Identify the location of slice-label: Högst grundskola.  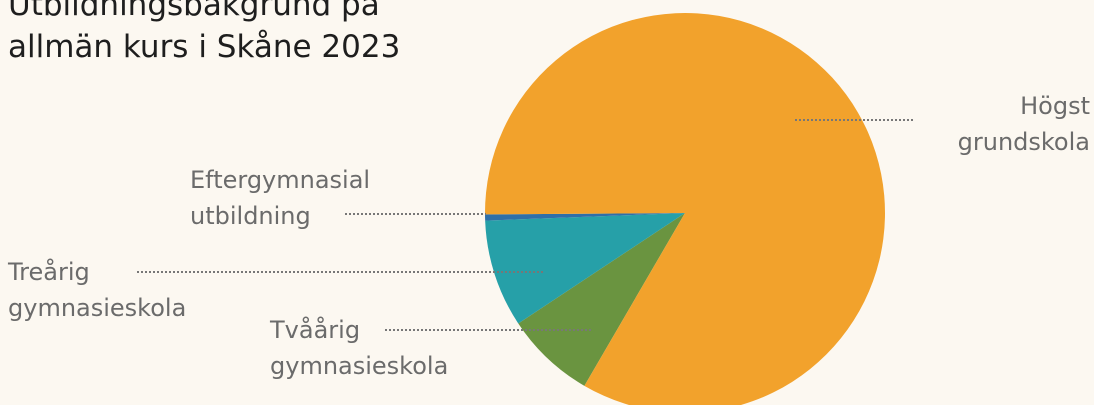
(1023, 124).